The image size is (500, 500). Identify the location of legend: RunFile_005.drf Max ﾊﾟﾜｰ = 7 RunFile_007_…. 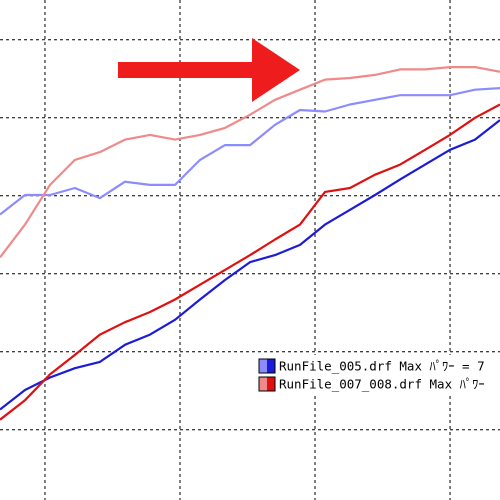
(378, 375).